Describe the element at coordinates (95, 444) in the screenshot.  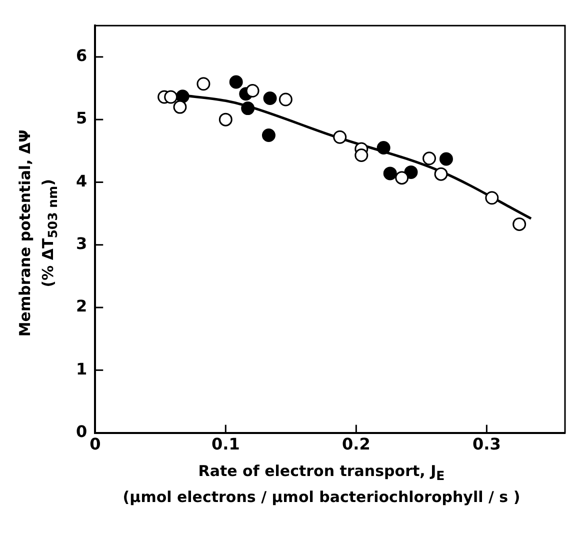
I see `x-tick-label: 0` at that location.